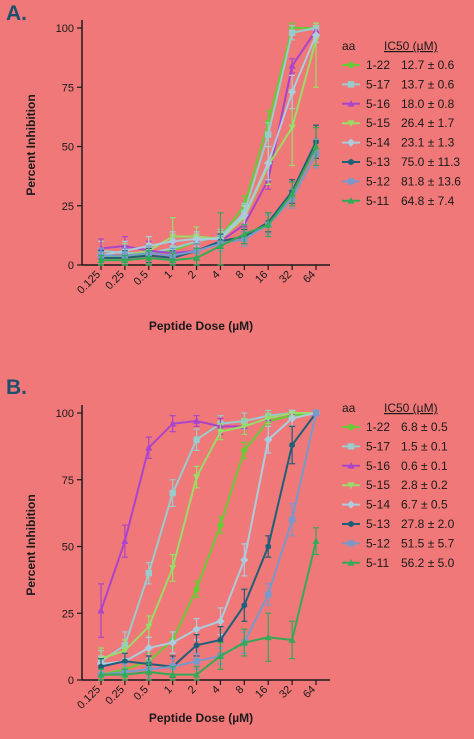 The image size is (474, 739). I want to click on panel-b-legend-row-5-16: 5-16 0.6 ± 0.1, so click(395, 466).